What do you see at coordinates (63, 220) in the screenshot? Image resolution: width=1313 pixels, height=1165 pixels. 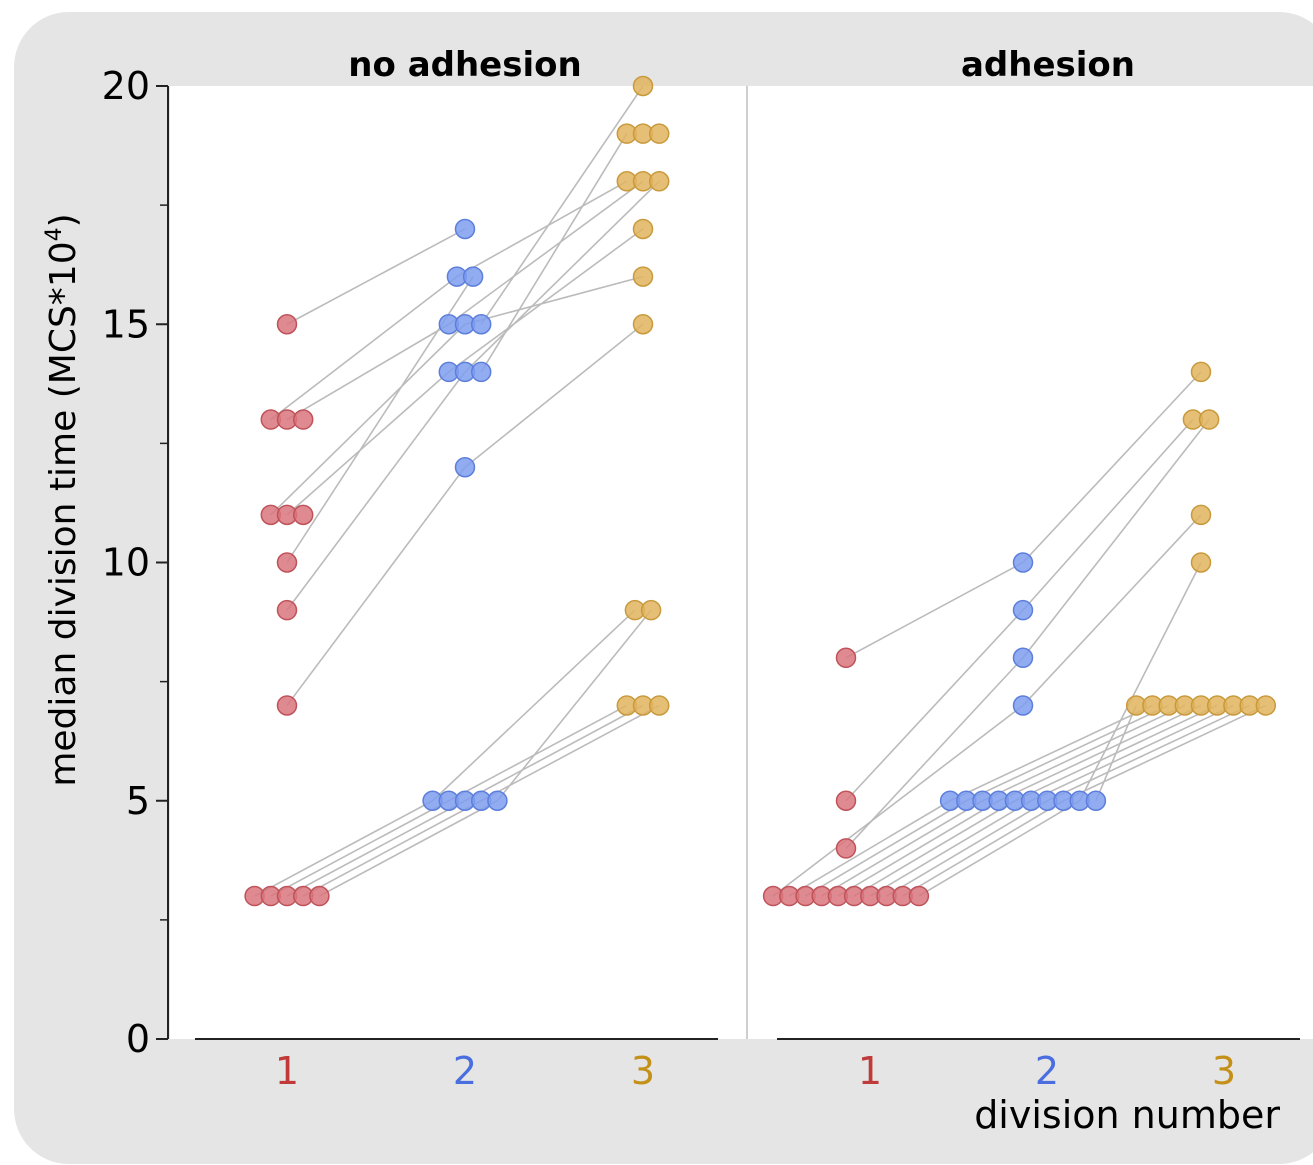 I see `y-axis-label-close: )` at bounding box center [63, 220].